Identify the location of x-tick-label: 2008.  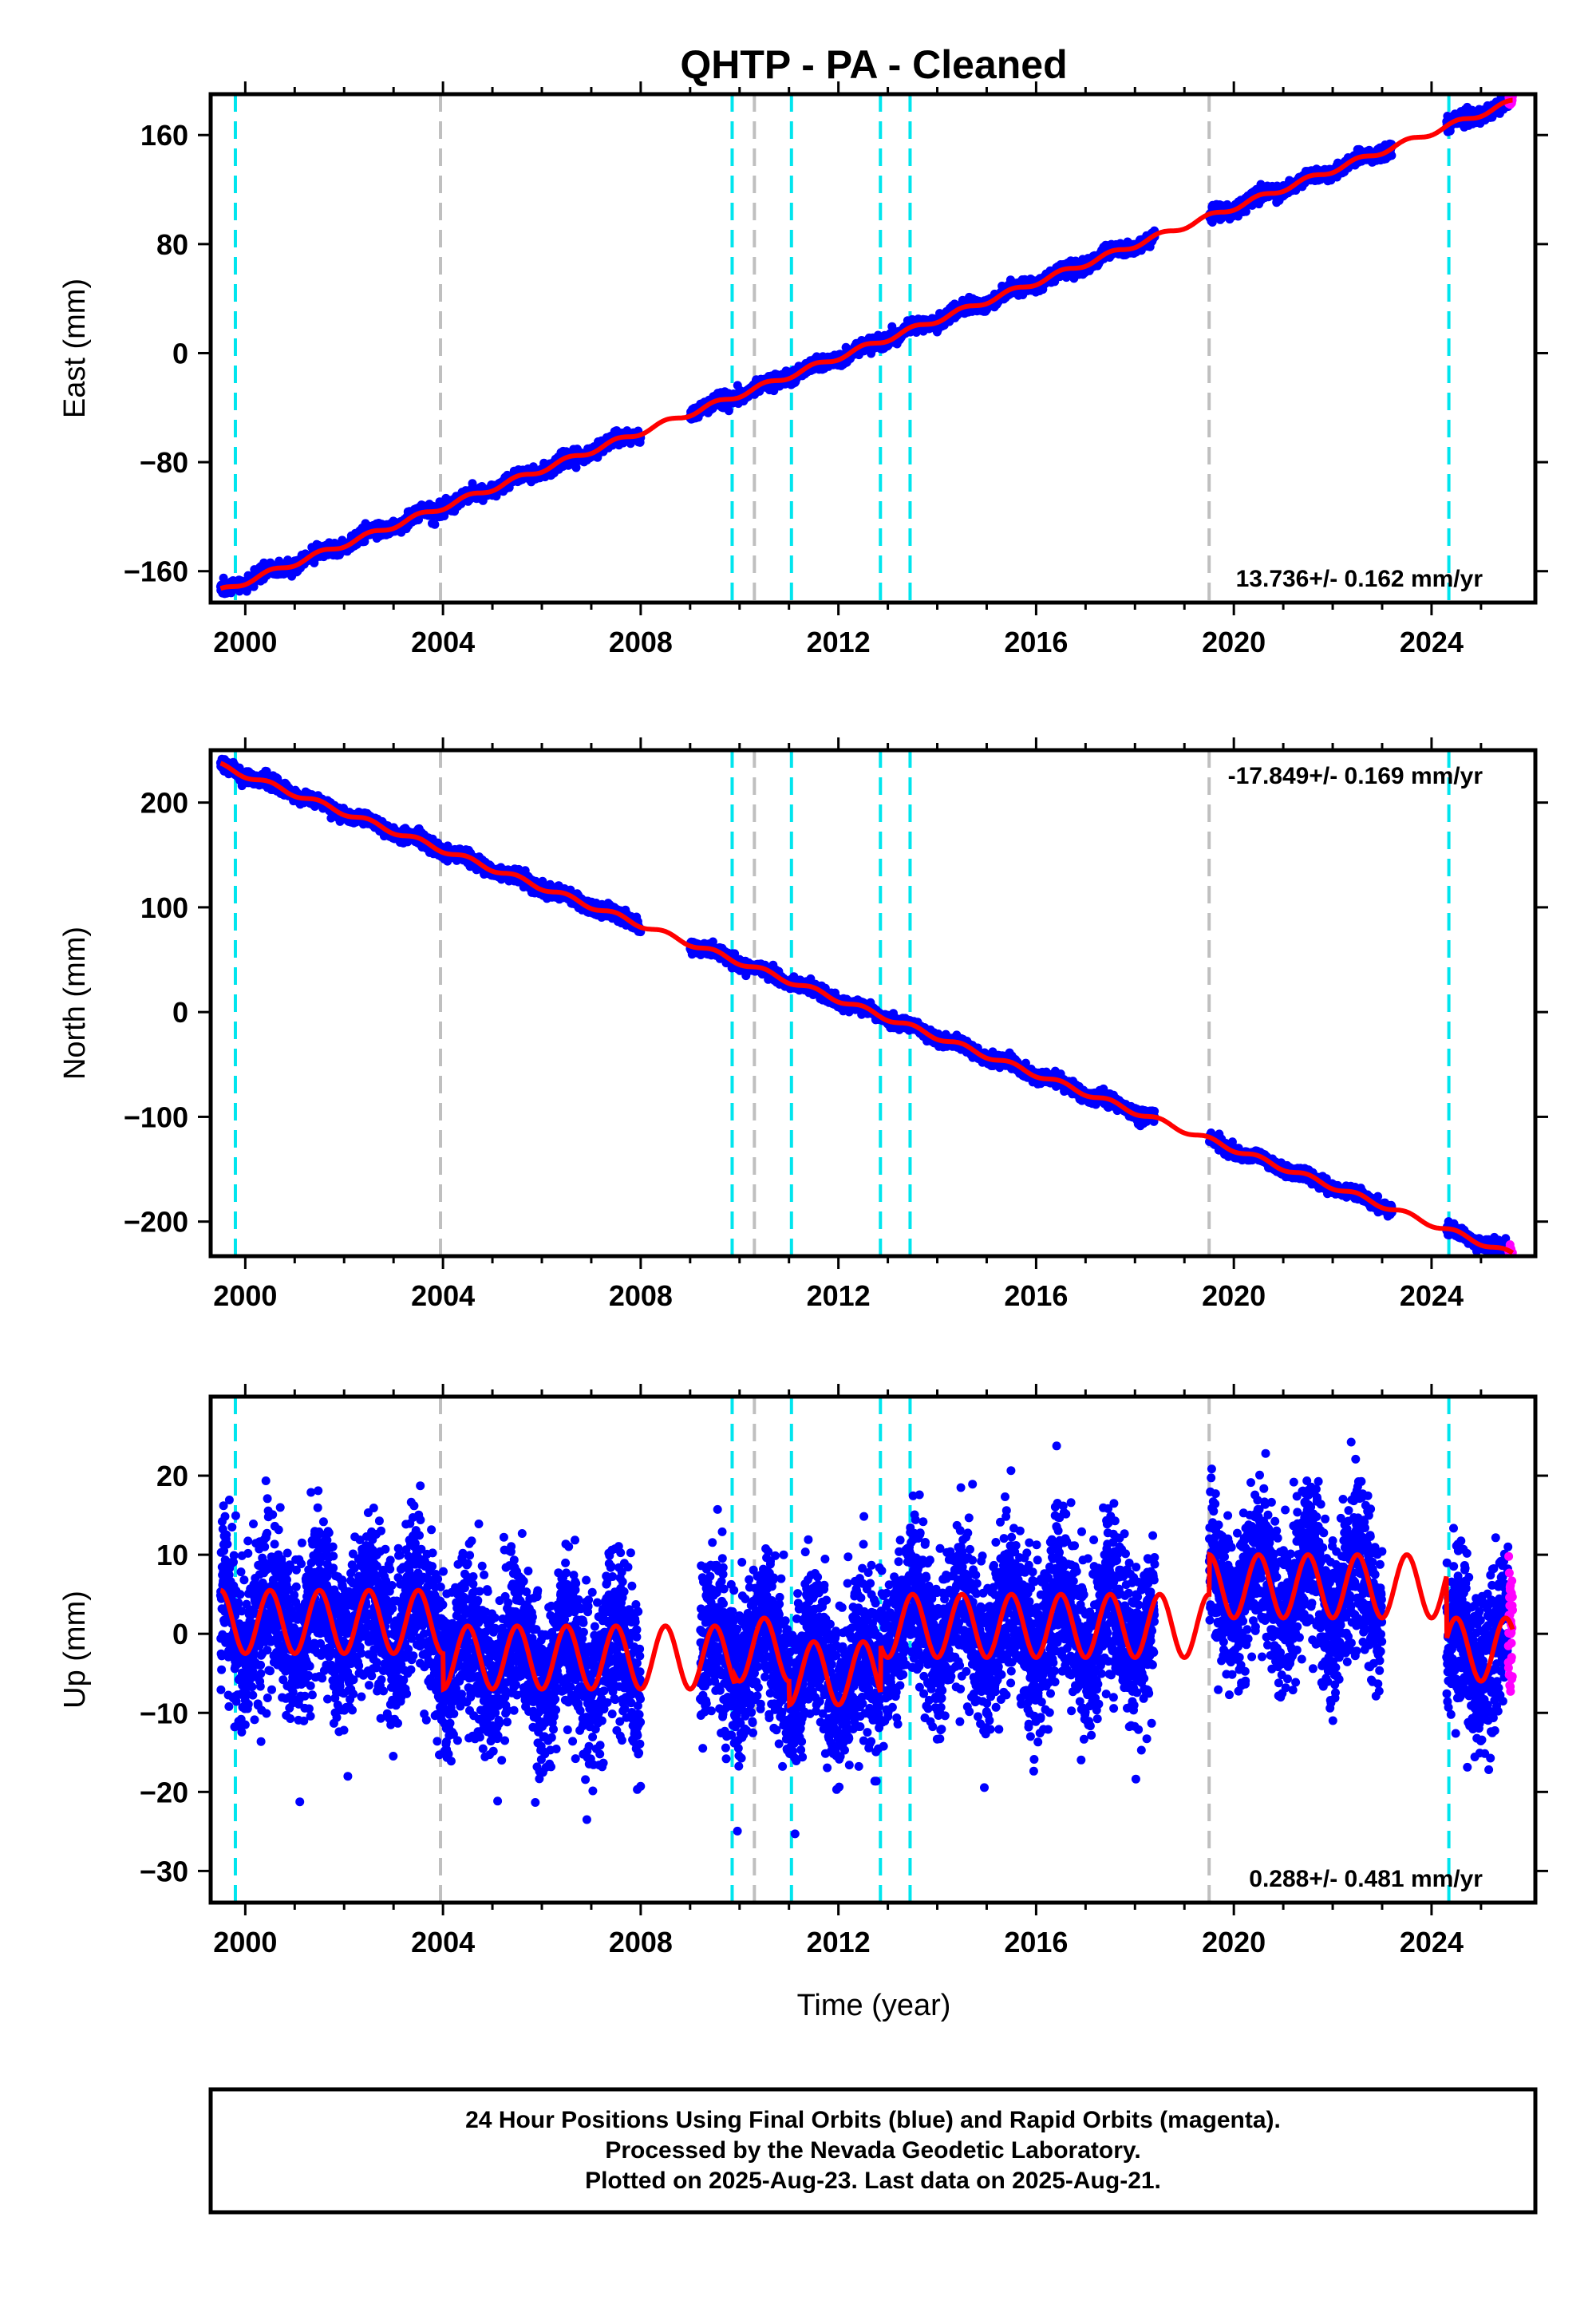
(641, 642).